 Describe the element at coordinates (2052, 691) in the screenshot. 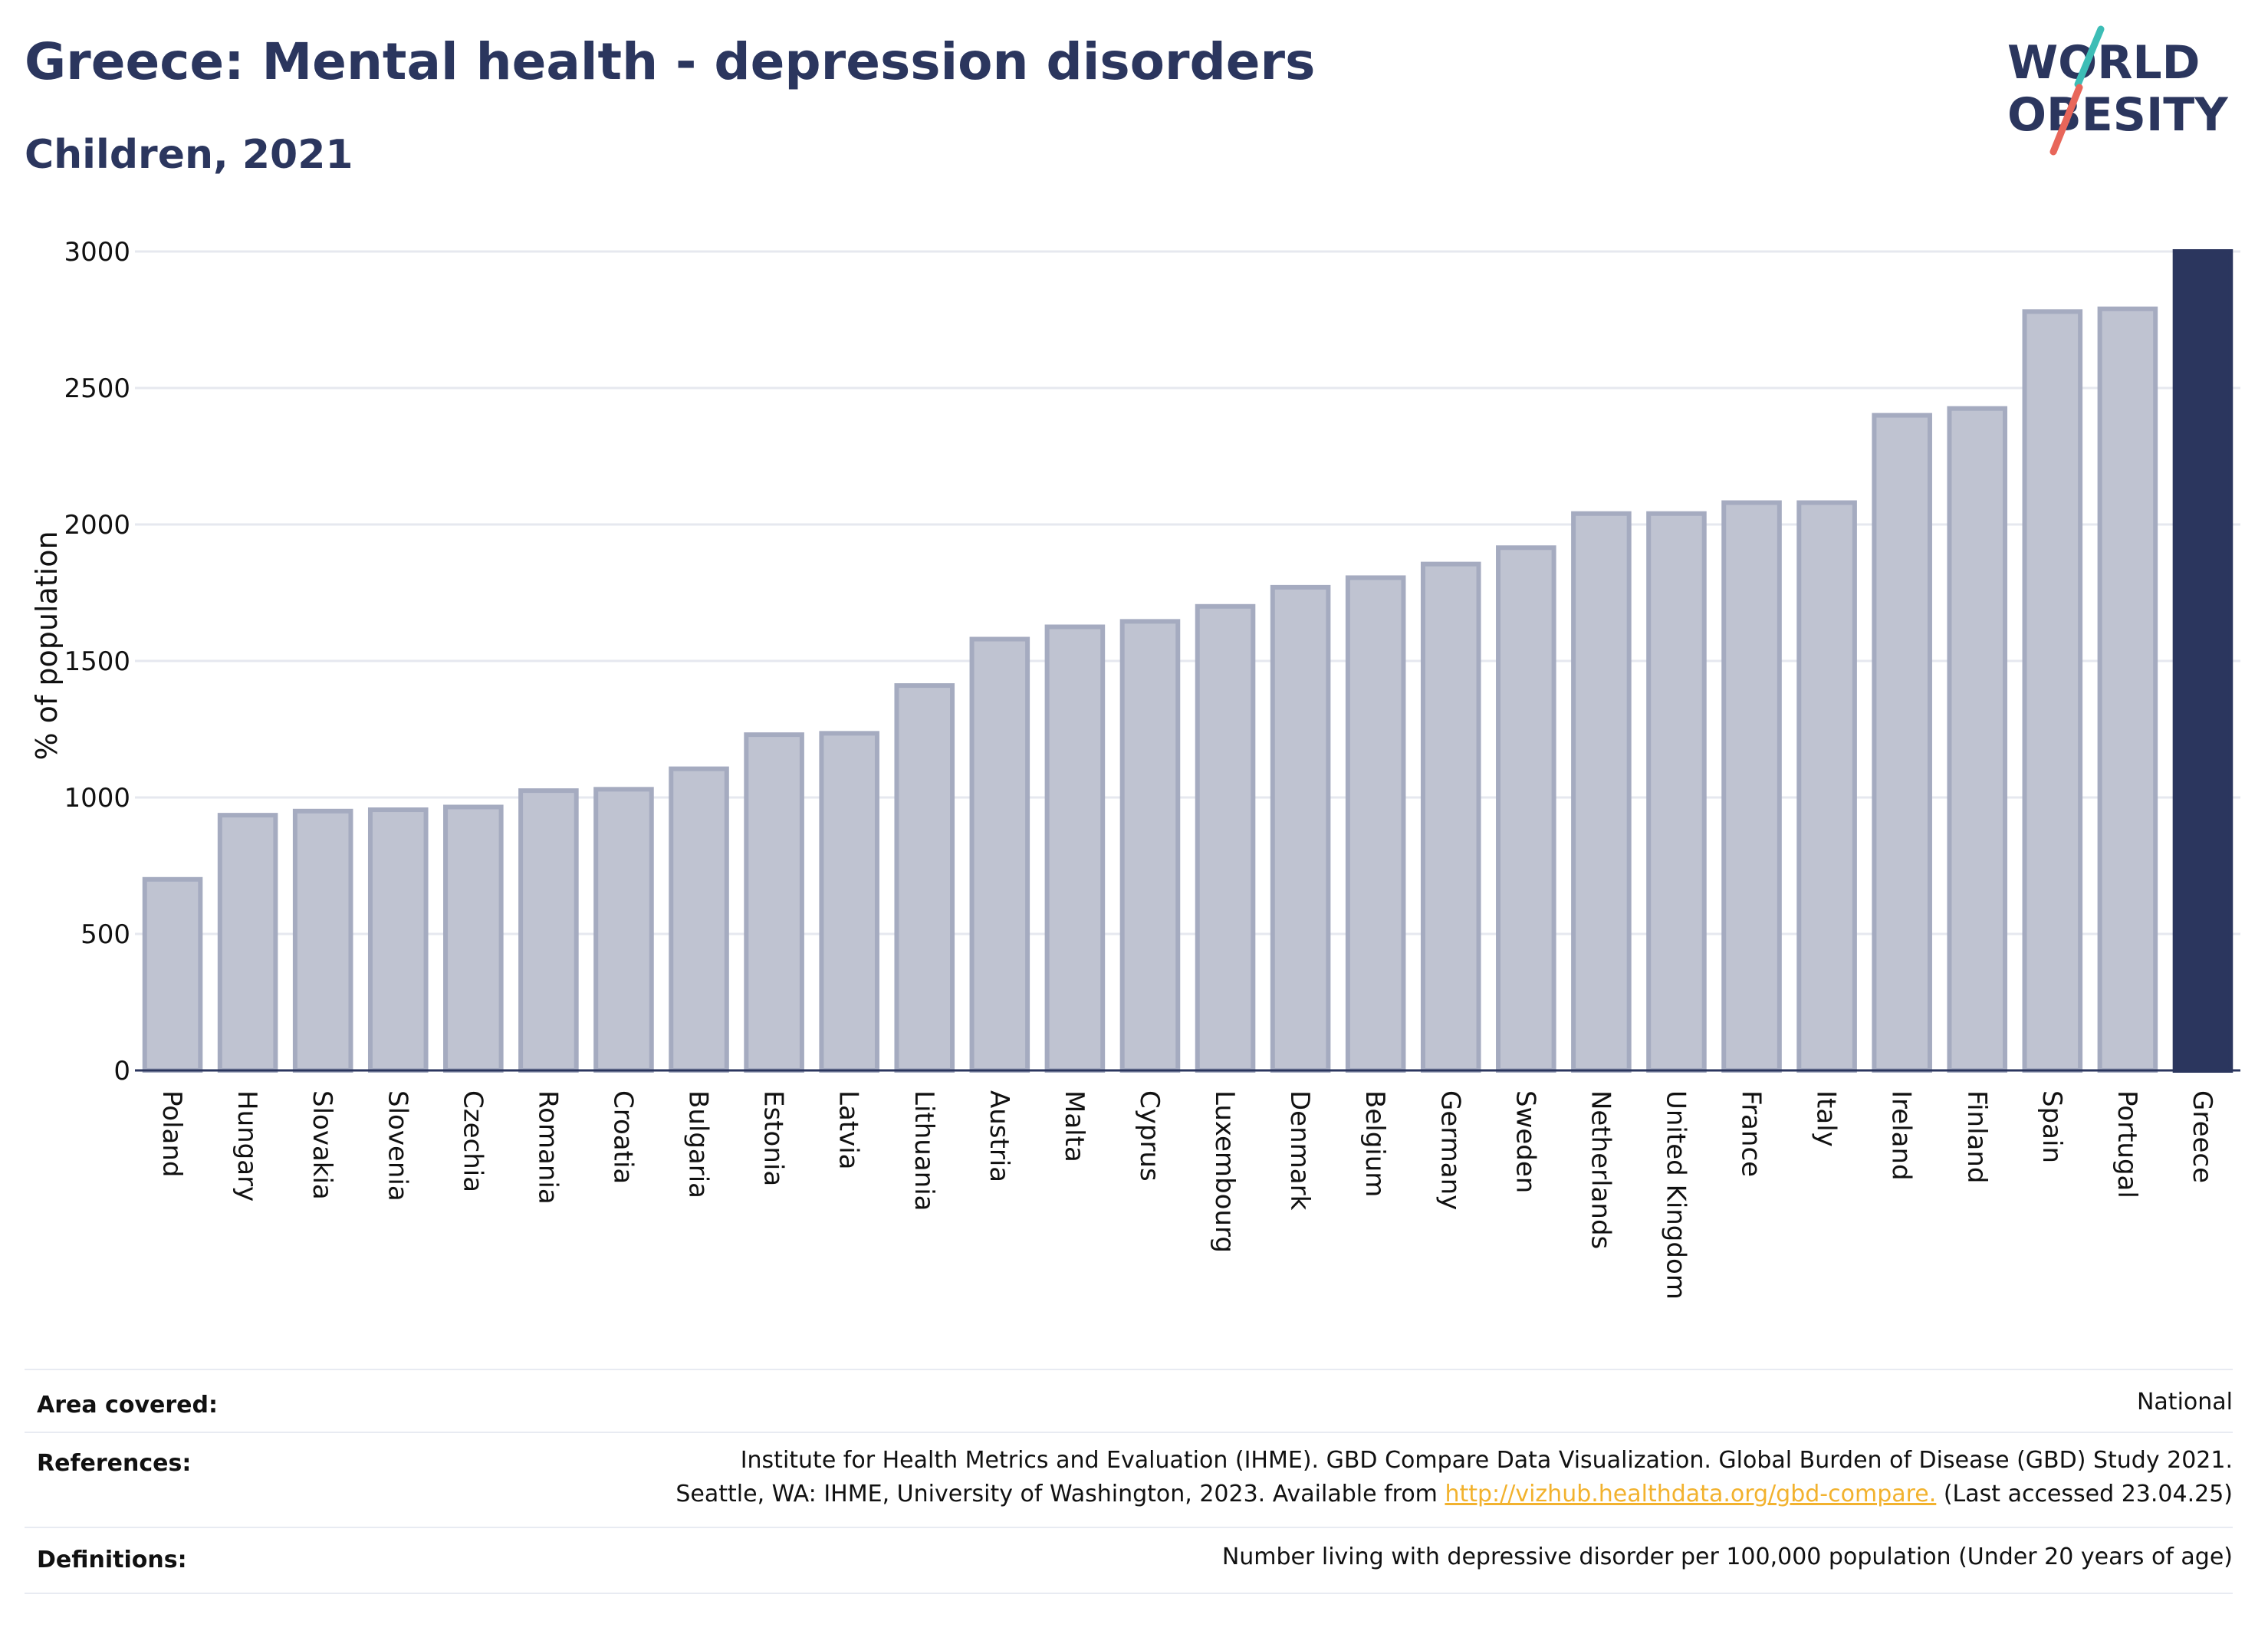

I see `bar-spain` at that location.